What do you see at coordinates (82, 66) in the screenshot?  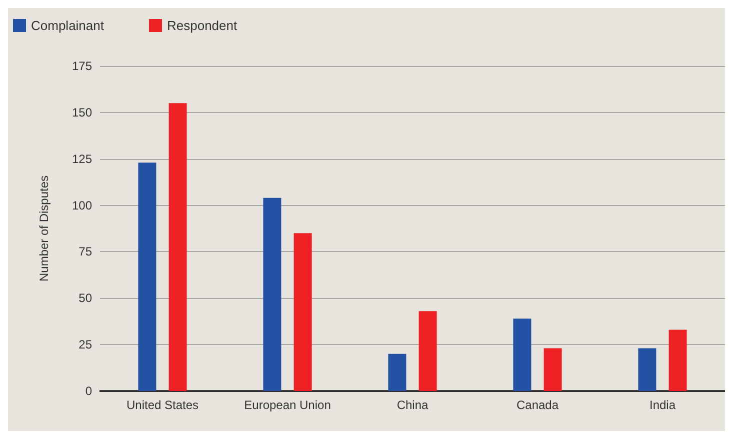 I see `y-tick-label: 175` at bounding box center [82, 66].